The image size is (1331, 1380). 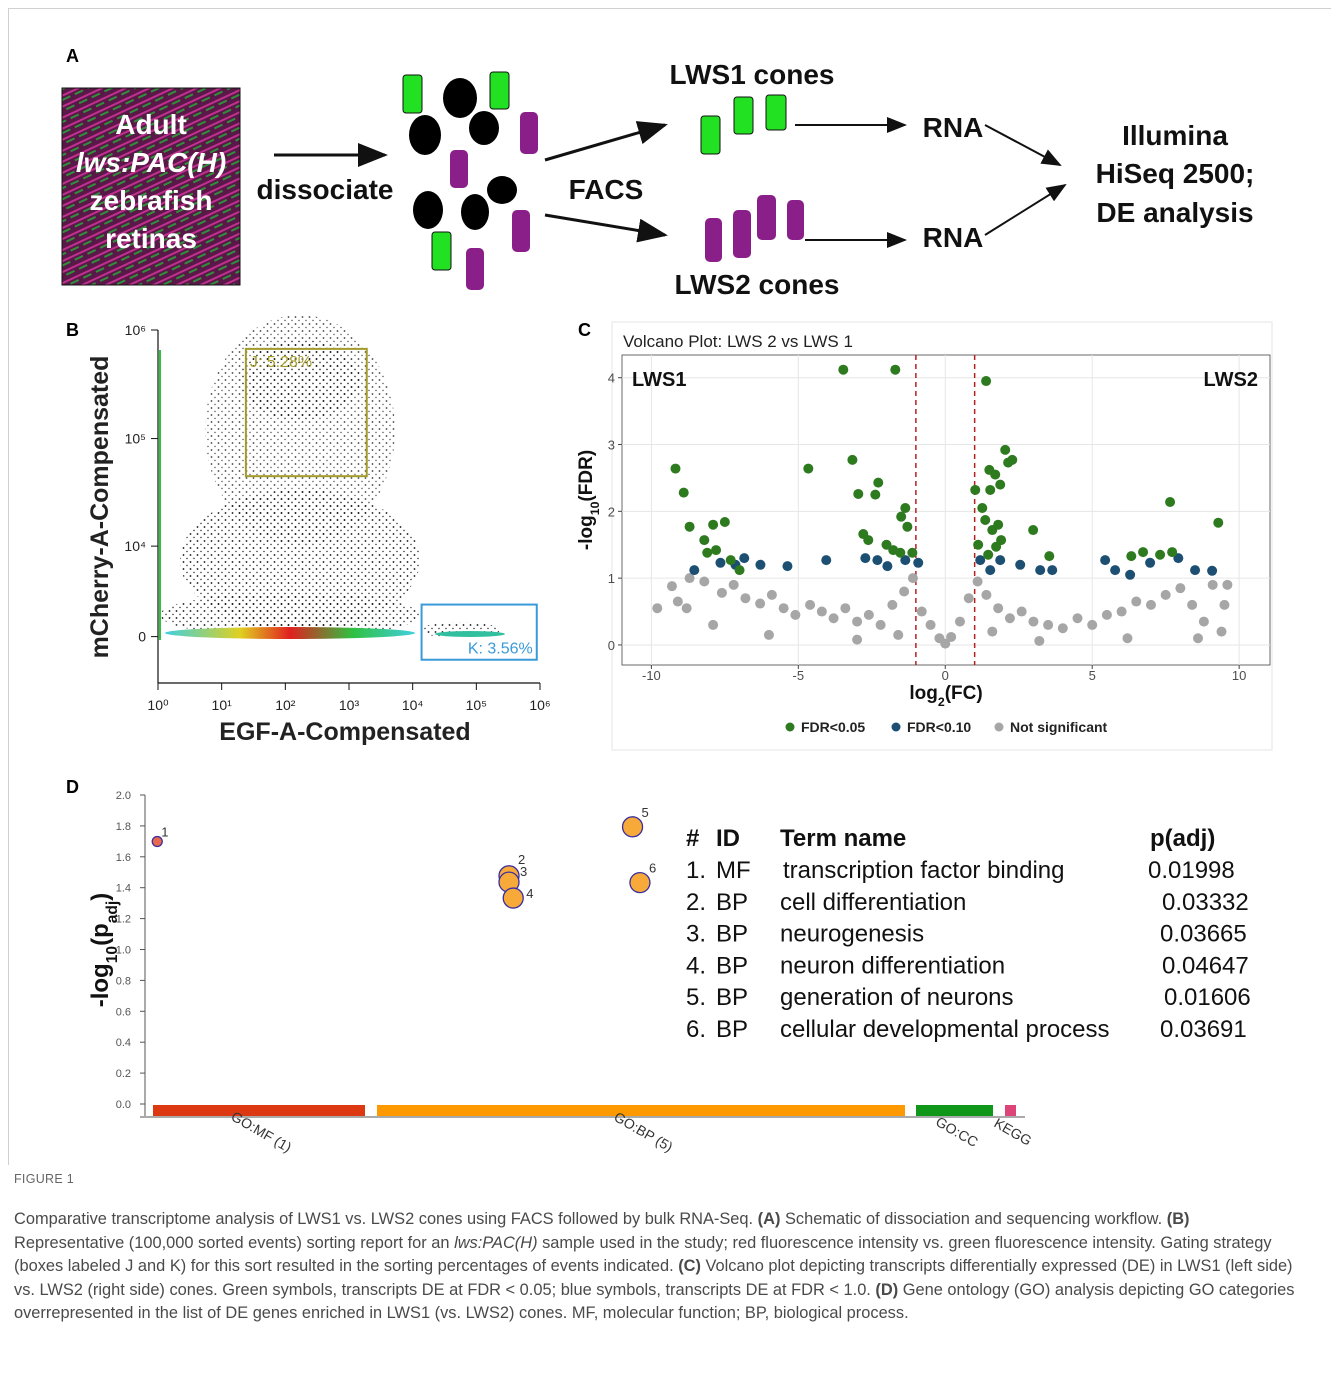 I want to click on caption-italic: lws:PAC(H), so click(x=496, y=1242).